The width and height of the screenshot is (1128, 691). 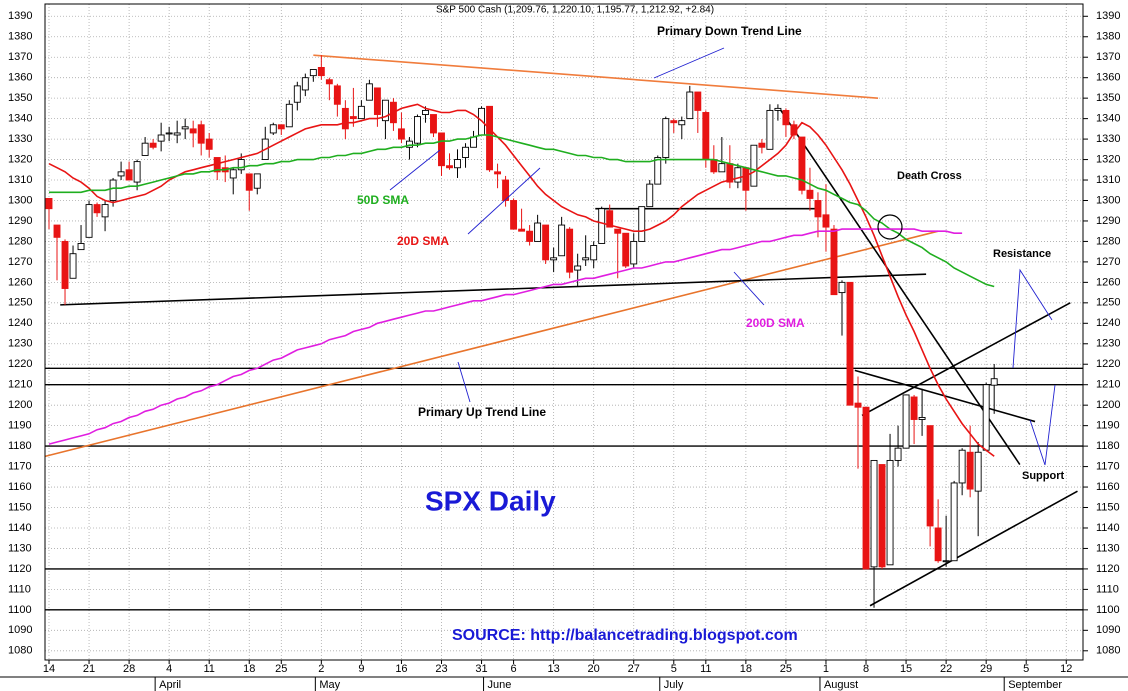 I want to click on y-tick-label: 1380, so click(x=20, y=37).